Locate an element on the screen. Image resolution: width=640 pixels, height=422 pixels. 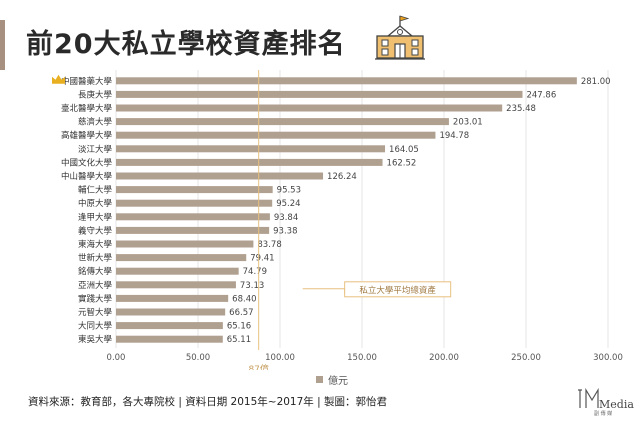
data-label: 162.52 is located at coordinates (402, 163).